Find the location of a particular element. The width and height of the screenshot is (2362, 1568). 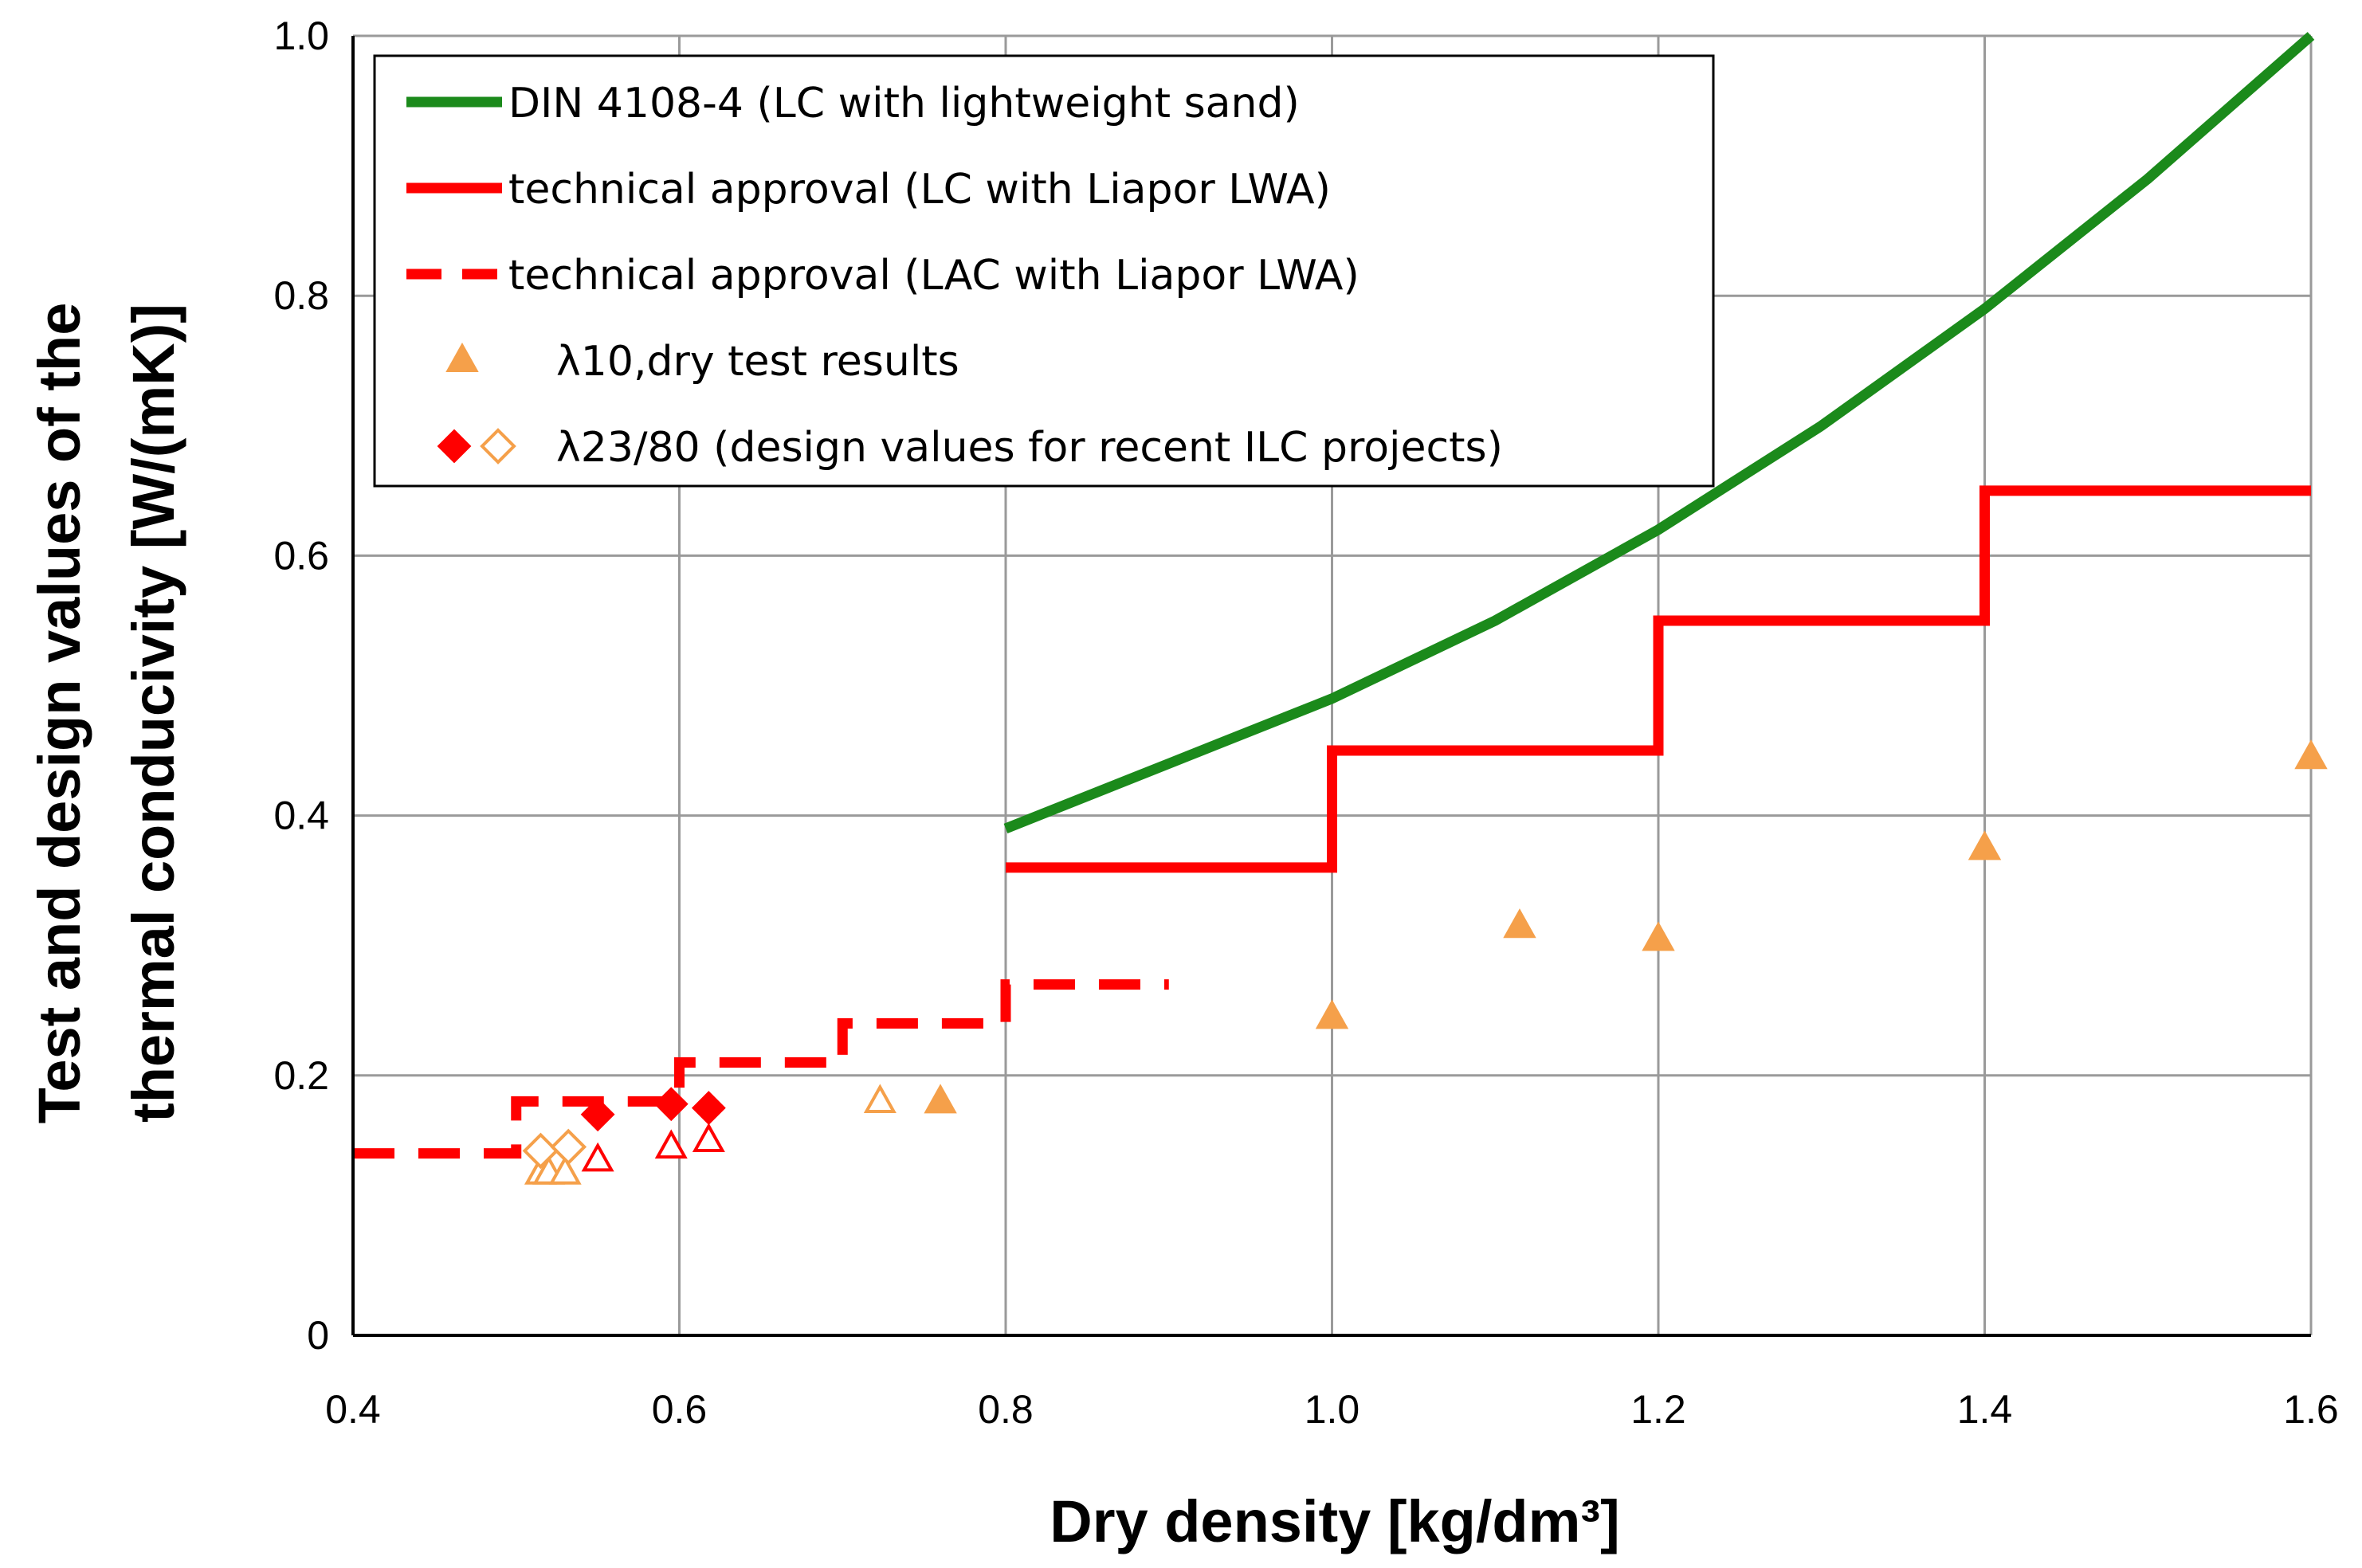

y-tick-label: 0.2 is located at coordinates (301, 1075).